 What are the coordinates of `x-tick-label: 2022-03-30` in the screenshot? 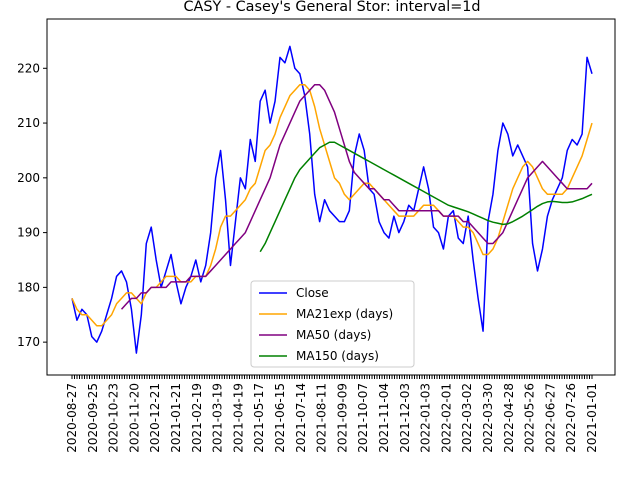 It's located at (488, 418).